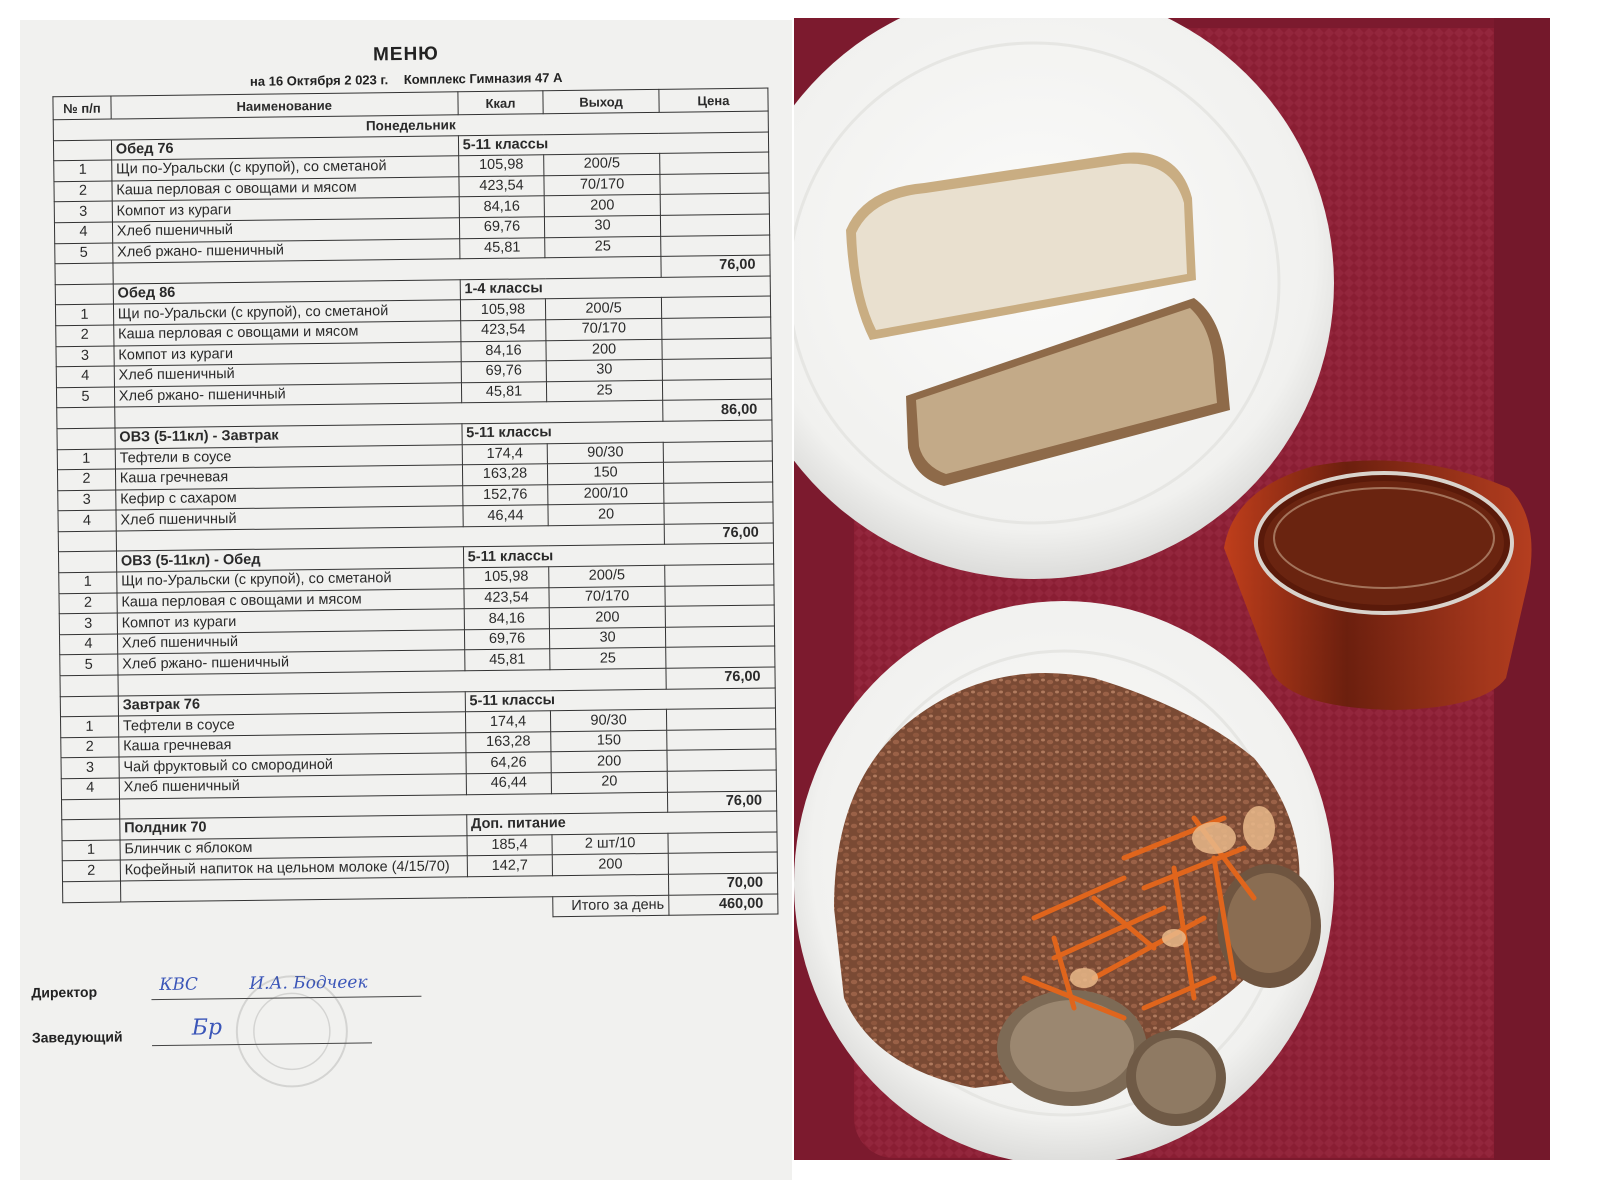 The width and height of the screenshot is (1600, 1200). Describe the element at coordinates (1021, 246) in the screenshot. I see `white-bread-crumb` at that location.